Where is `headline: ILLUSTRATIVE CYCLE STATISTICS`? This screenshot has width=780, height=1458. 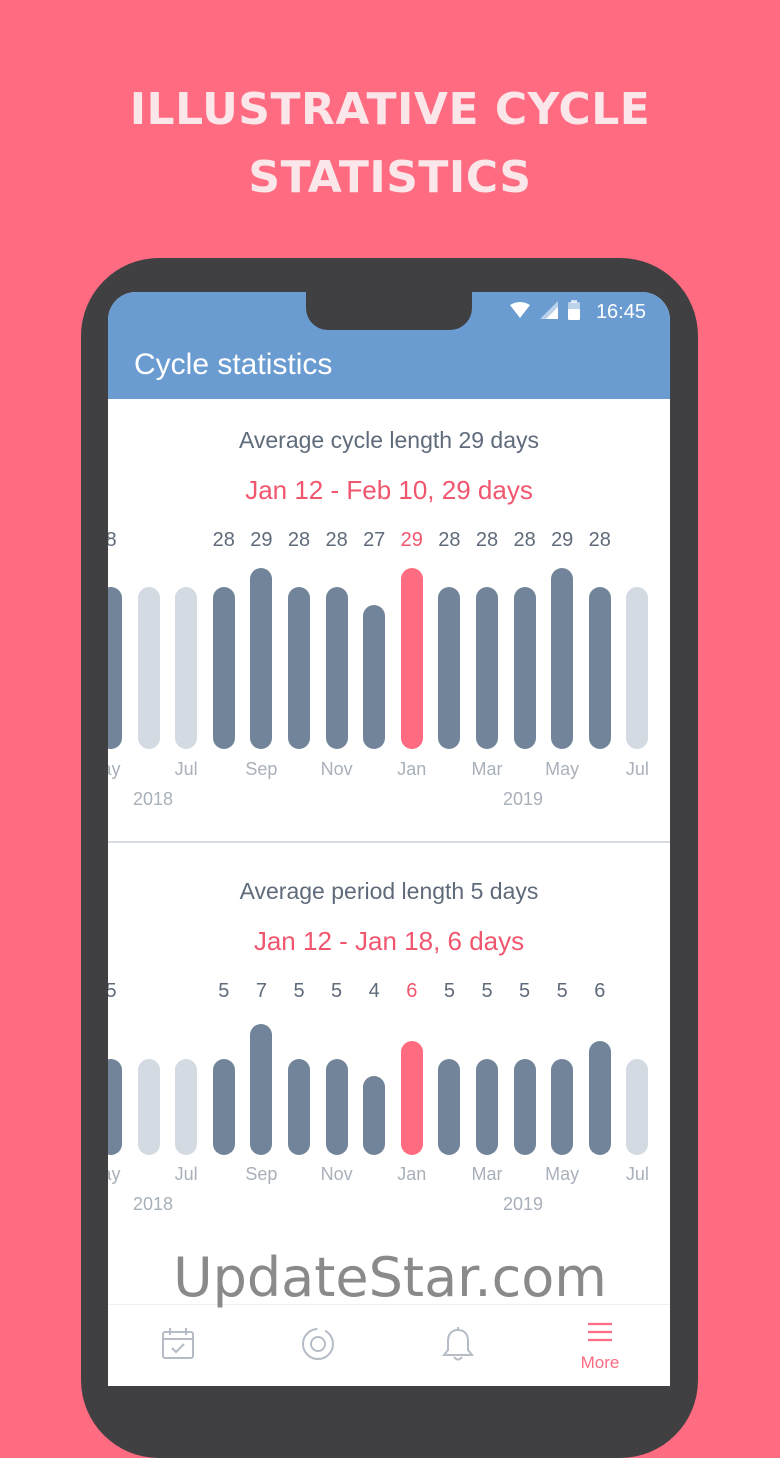
headline: ILLUSTRATIVE CYCLE STATISTICS is located at coordinates (390, 144).